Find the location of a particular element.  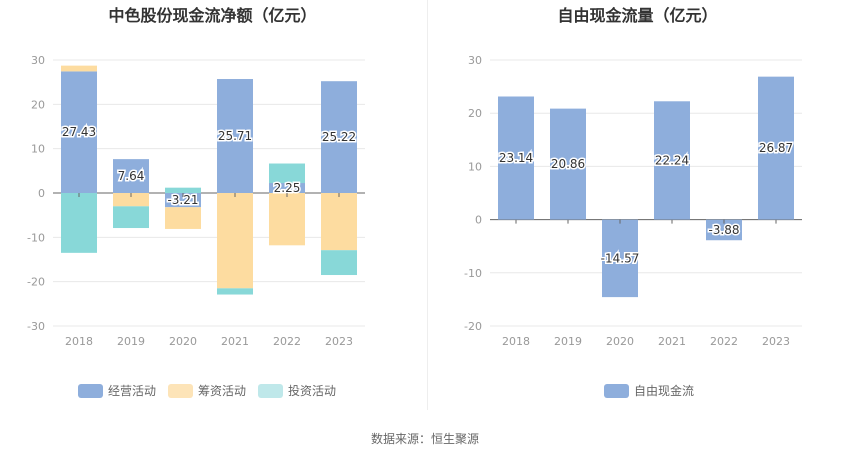

bar-1-series1-2019 is located at coordinates (131, 176).